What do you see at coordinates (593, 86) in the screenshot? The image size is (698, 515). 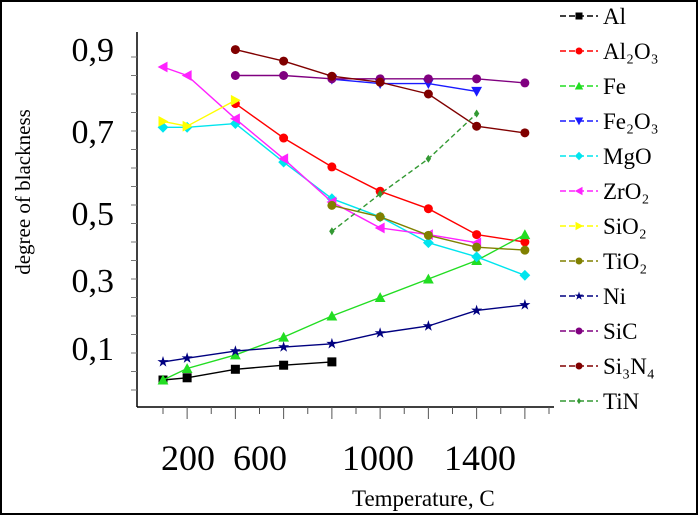 I see `legend-item-fe: Fe` at bounding box center [593, 86].